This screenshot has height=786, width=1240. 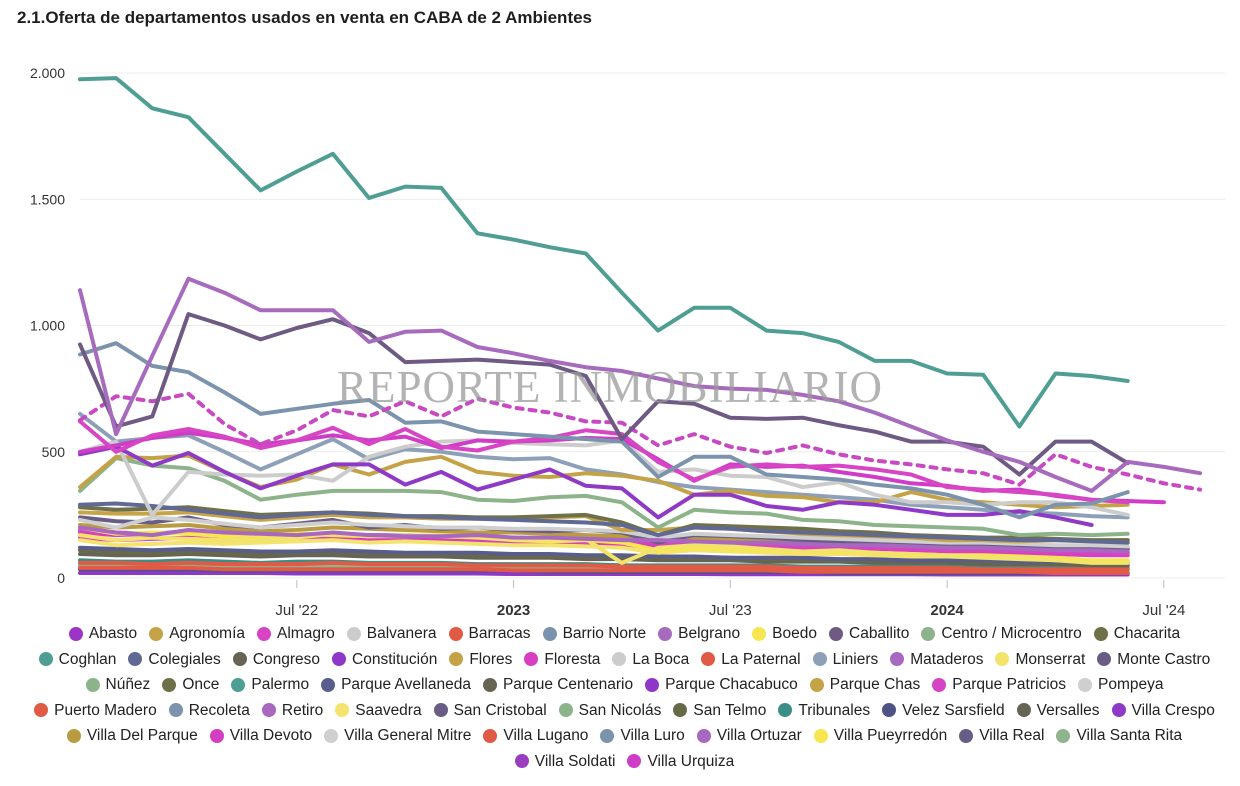 I want to click on legend-label: Floresta, so click(x=572, y=659).